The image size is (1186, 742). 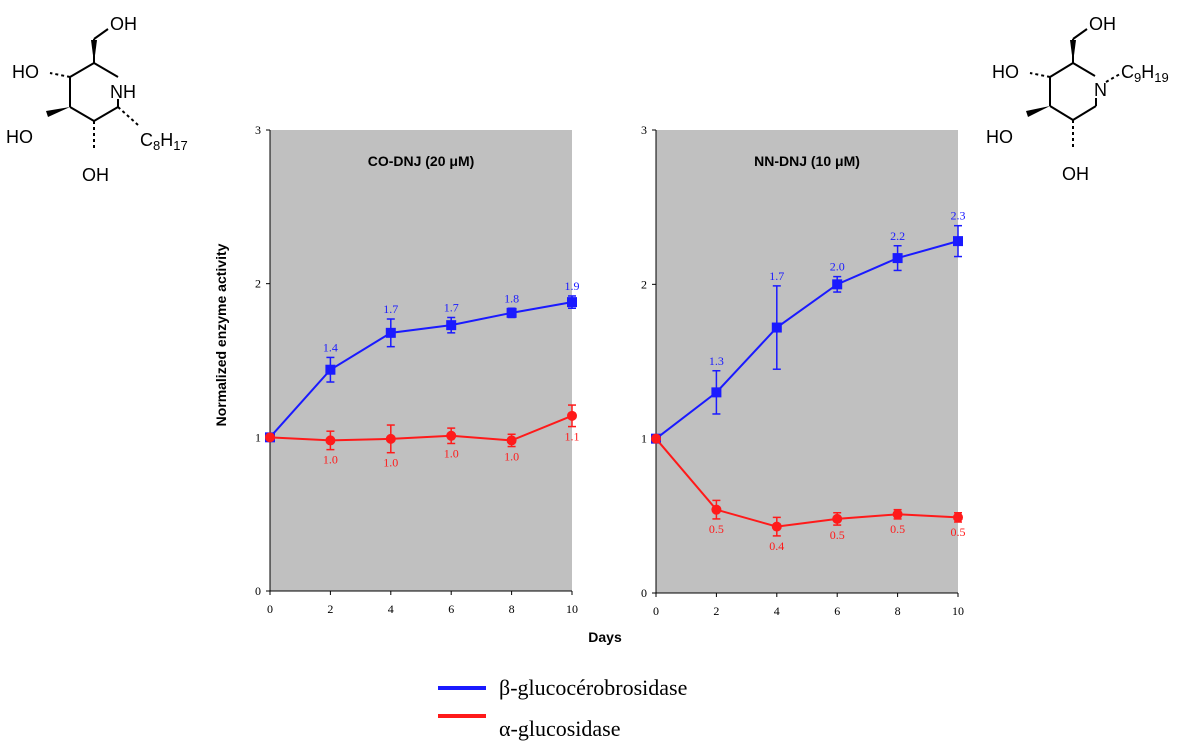 I want to click on x-axis-title: Days, so click(x=605, y=637).